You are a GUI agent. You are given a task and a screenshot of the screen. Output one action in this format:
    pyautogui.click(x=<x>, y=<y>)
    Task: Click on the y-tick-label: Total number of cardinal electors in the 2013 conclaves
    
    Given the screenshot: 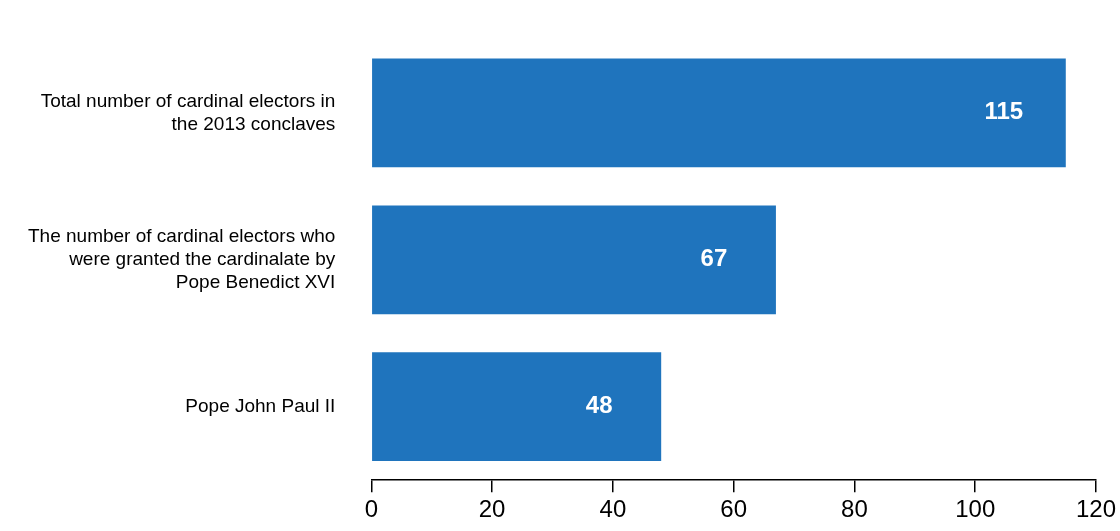 What is the action you would take?
    pyautogui.click(x=188, y=111)
    